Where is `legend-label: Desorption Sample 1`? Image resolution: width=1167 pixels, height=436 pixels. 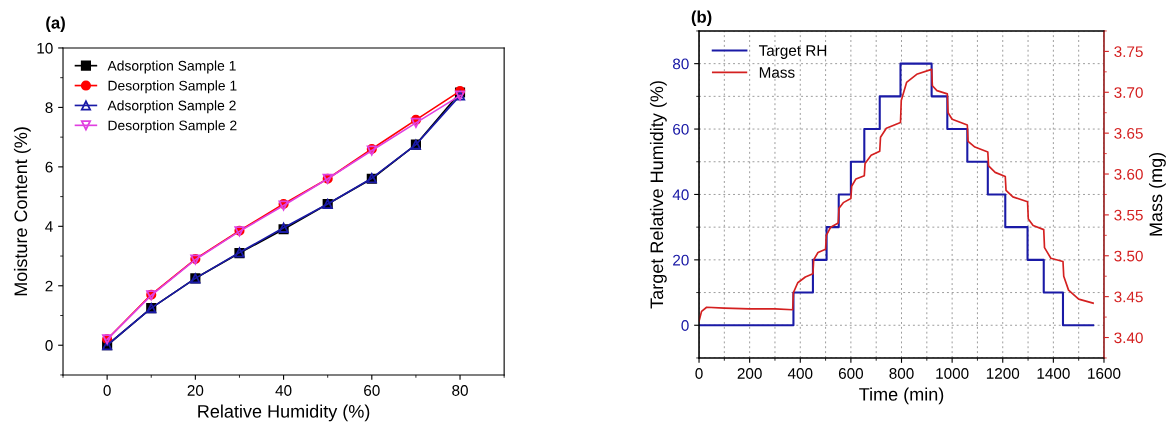 legend-label: Desorption Sample 1 is located at coordinates (172, 87).